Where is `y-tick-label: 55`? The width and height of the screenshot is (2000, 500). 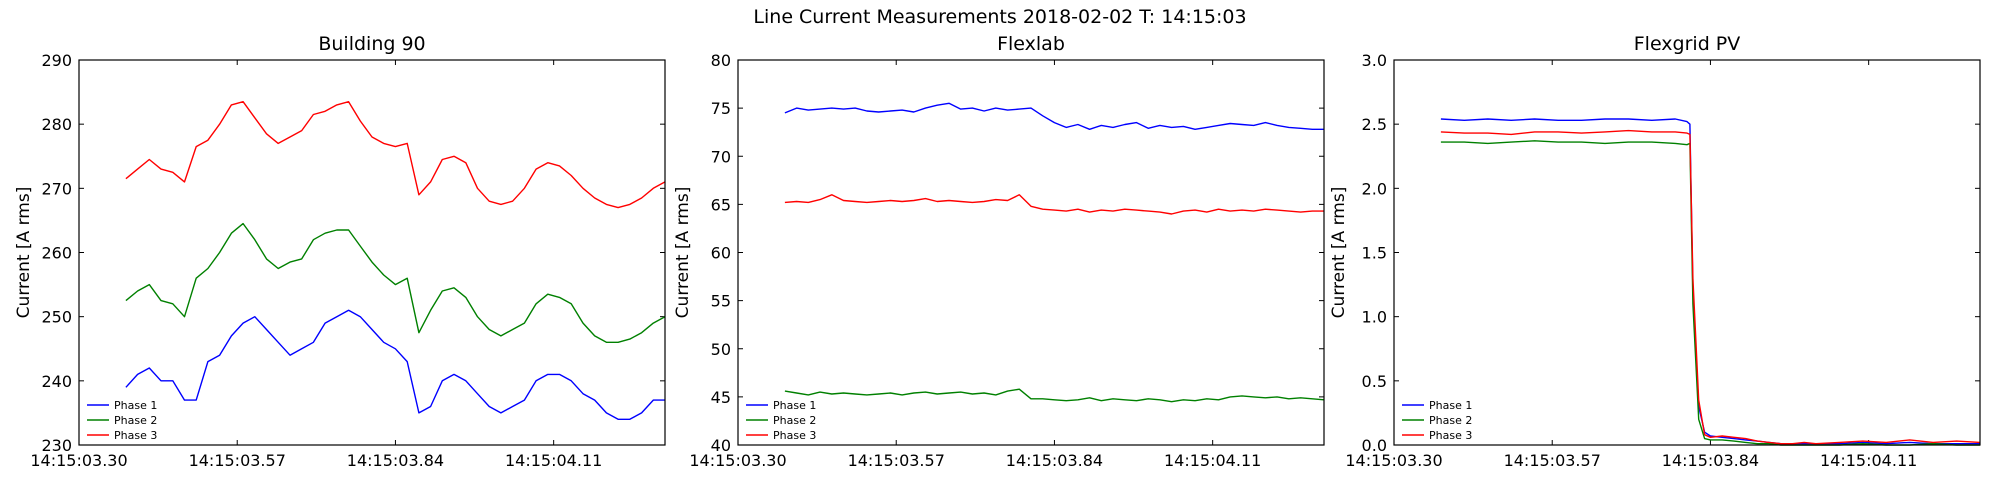 y-tick-label: 55 is located at coordinates (721, 301).